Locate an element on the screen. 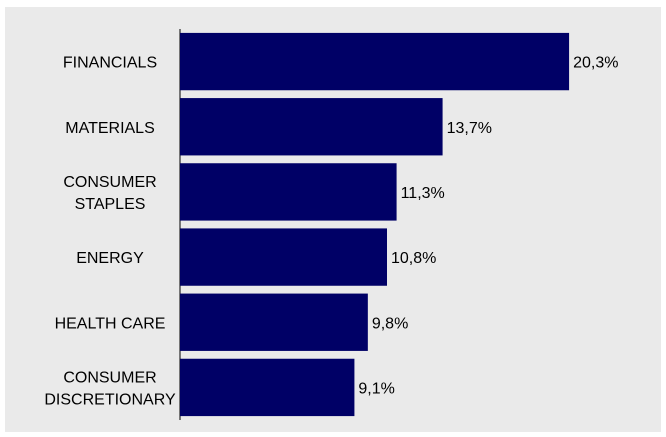 This screenshot has height=437, width=666. value-label-5: 9,1% is located at coordinates (376, 388).